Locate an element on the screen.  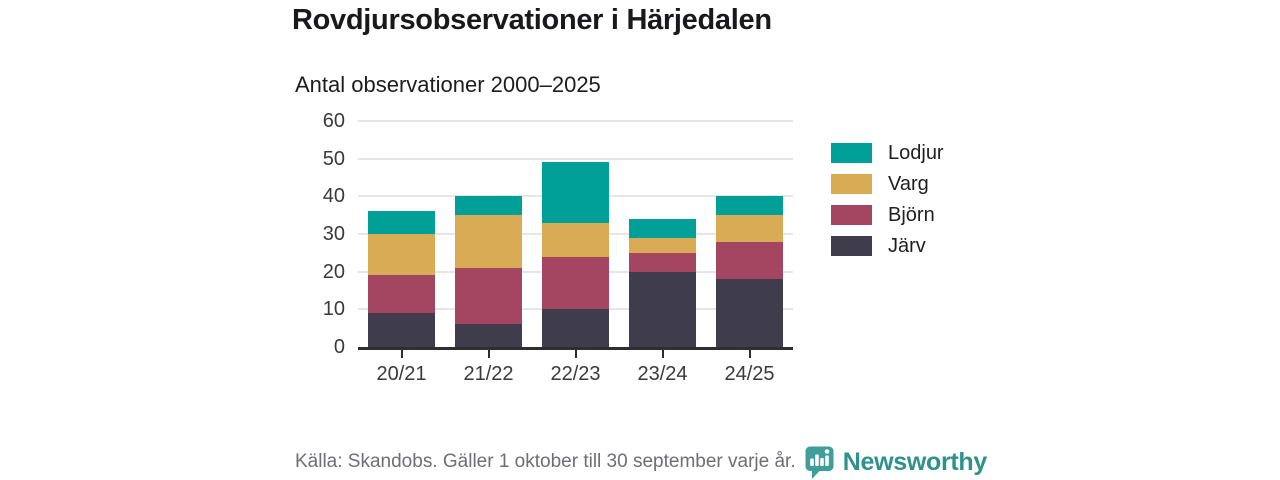
x-slot-24-25: 24/25 is located at coordinates (749, 368).